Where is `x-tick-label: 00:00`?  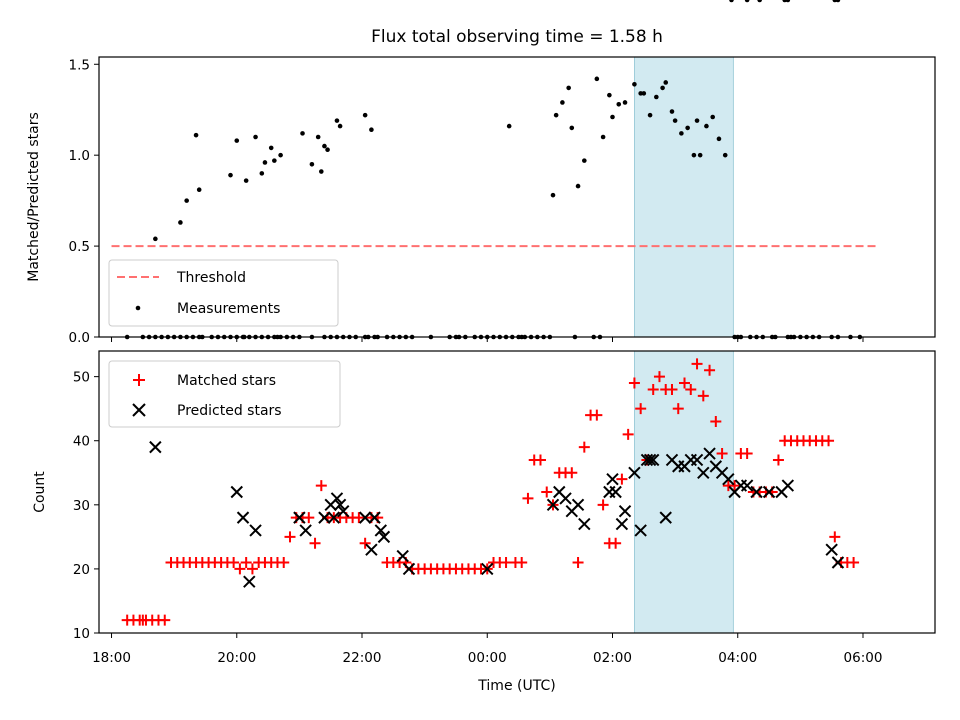
x-tick-label: 00:00 is located at coordinates (487, 658).